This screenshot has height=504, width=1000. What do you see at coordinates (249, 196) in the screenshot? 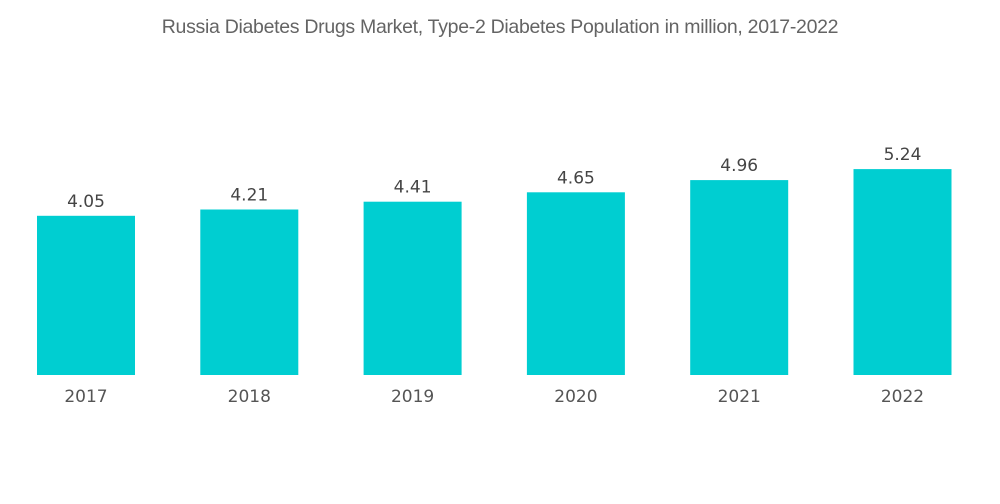
I see `data-label-2018: 4.21` at bounding box center [249, 196].